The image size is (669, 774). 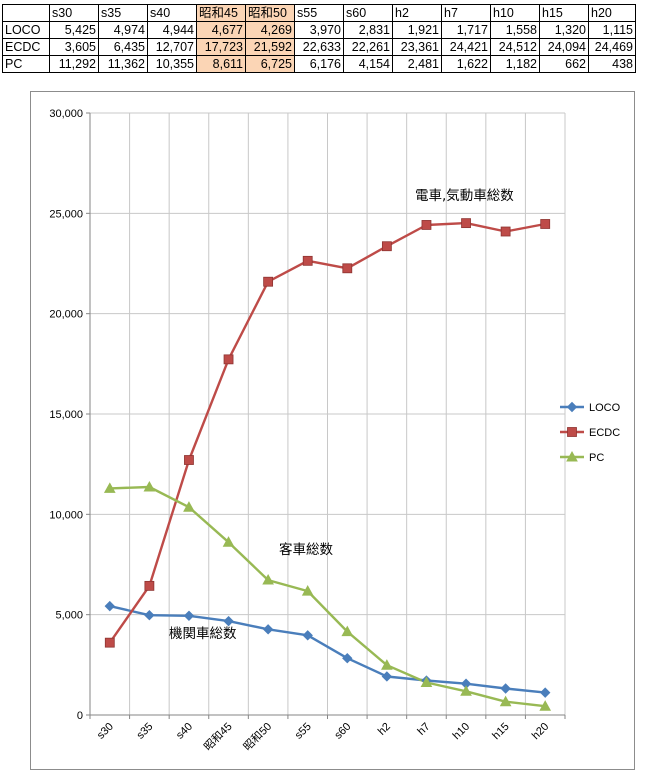 I want to click on table-column-header: s60, so click(x=368, y=13).